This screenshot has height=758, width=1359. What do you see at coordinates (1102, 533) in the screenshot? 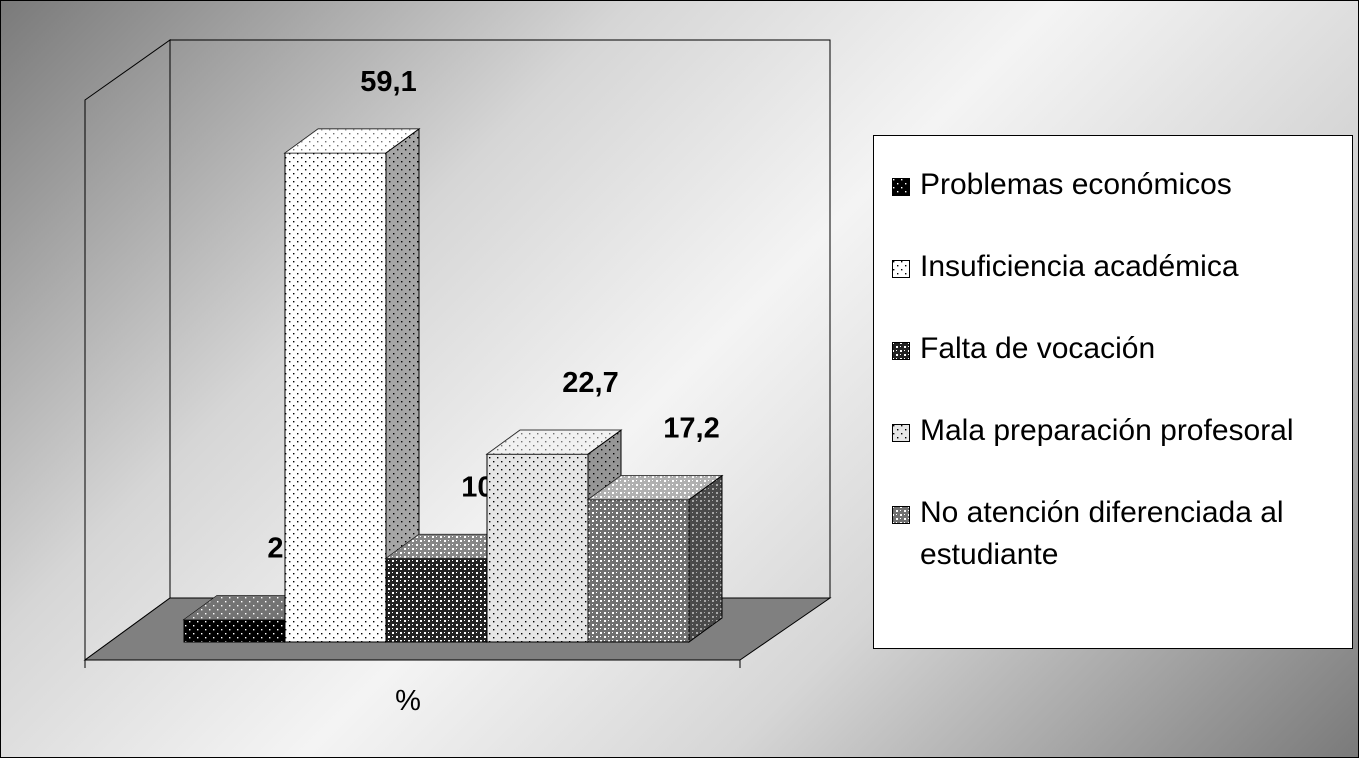
I see `legend-label: No atención diferenciada al estudiante` at bounding box center [1102, 533].